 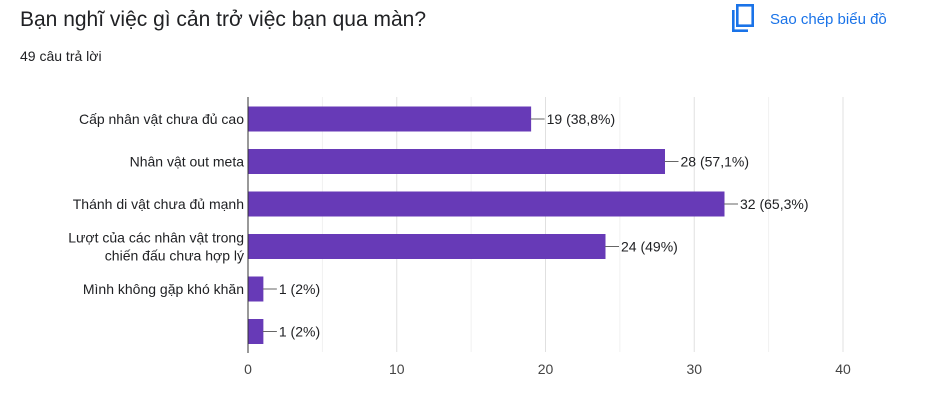 I want to click on category-label: chiến đấu chưa hợp lý, so click(x=174, y=256).